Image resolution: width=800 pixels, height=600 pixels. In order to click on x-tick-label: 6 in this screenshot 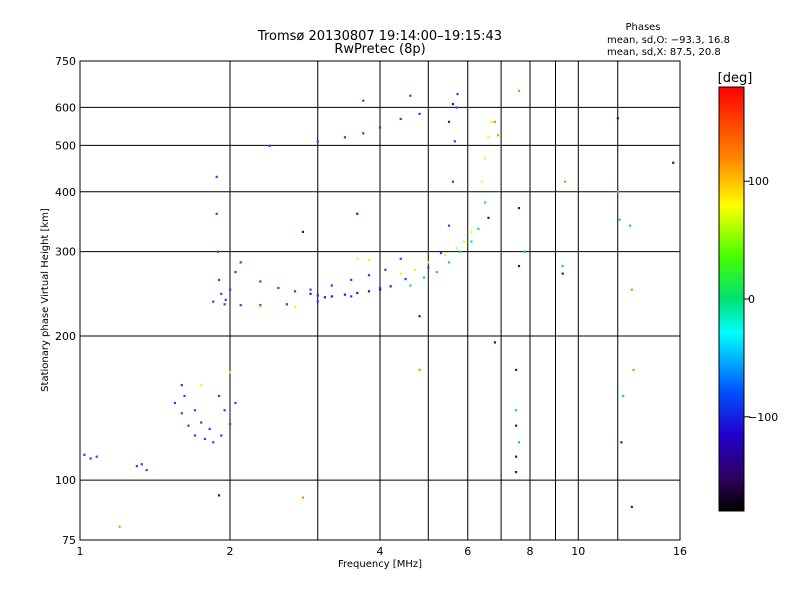, I will do `click(467, 551)`.